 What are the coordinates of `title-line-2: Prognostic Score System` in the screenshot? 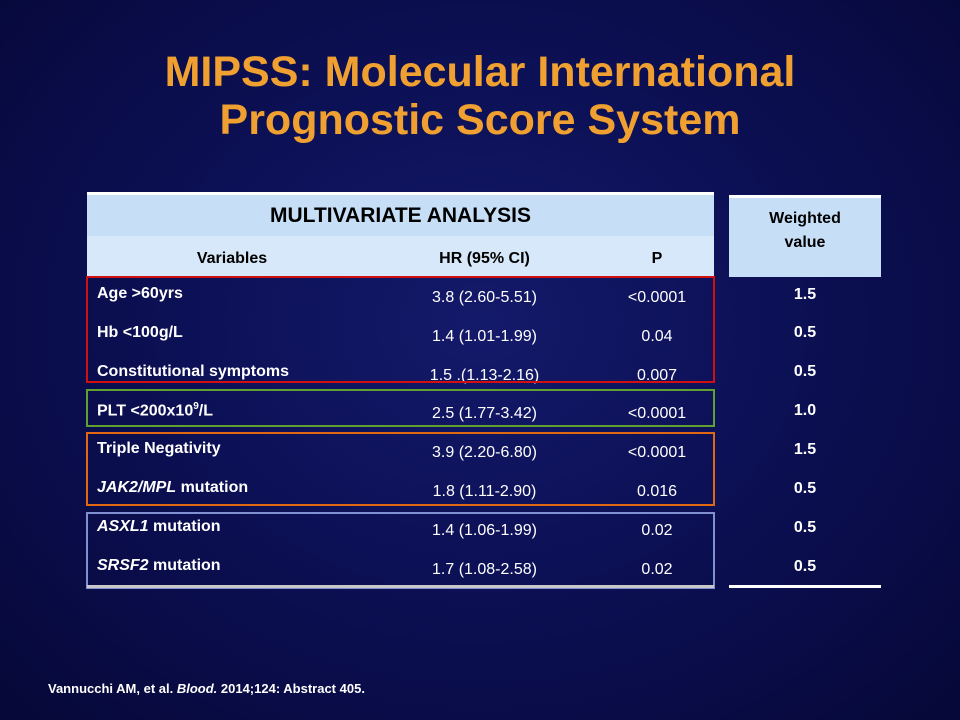 It's located at (480, 120).